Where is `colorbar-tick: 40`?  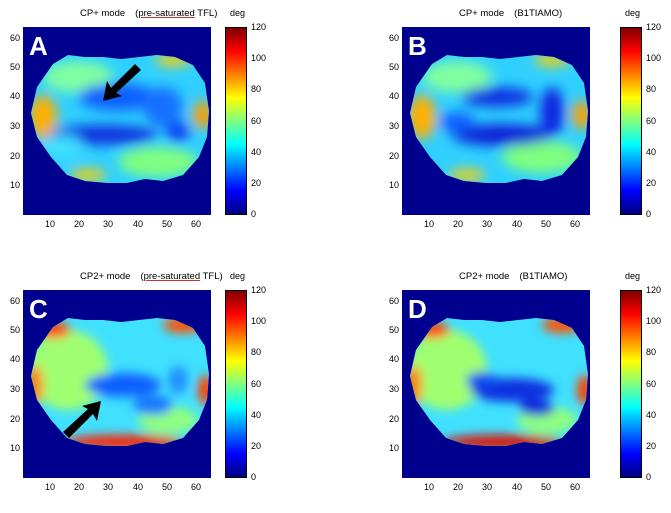
colorbar-tick: 40 is located at coordinates (256, 415).